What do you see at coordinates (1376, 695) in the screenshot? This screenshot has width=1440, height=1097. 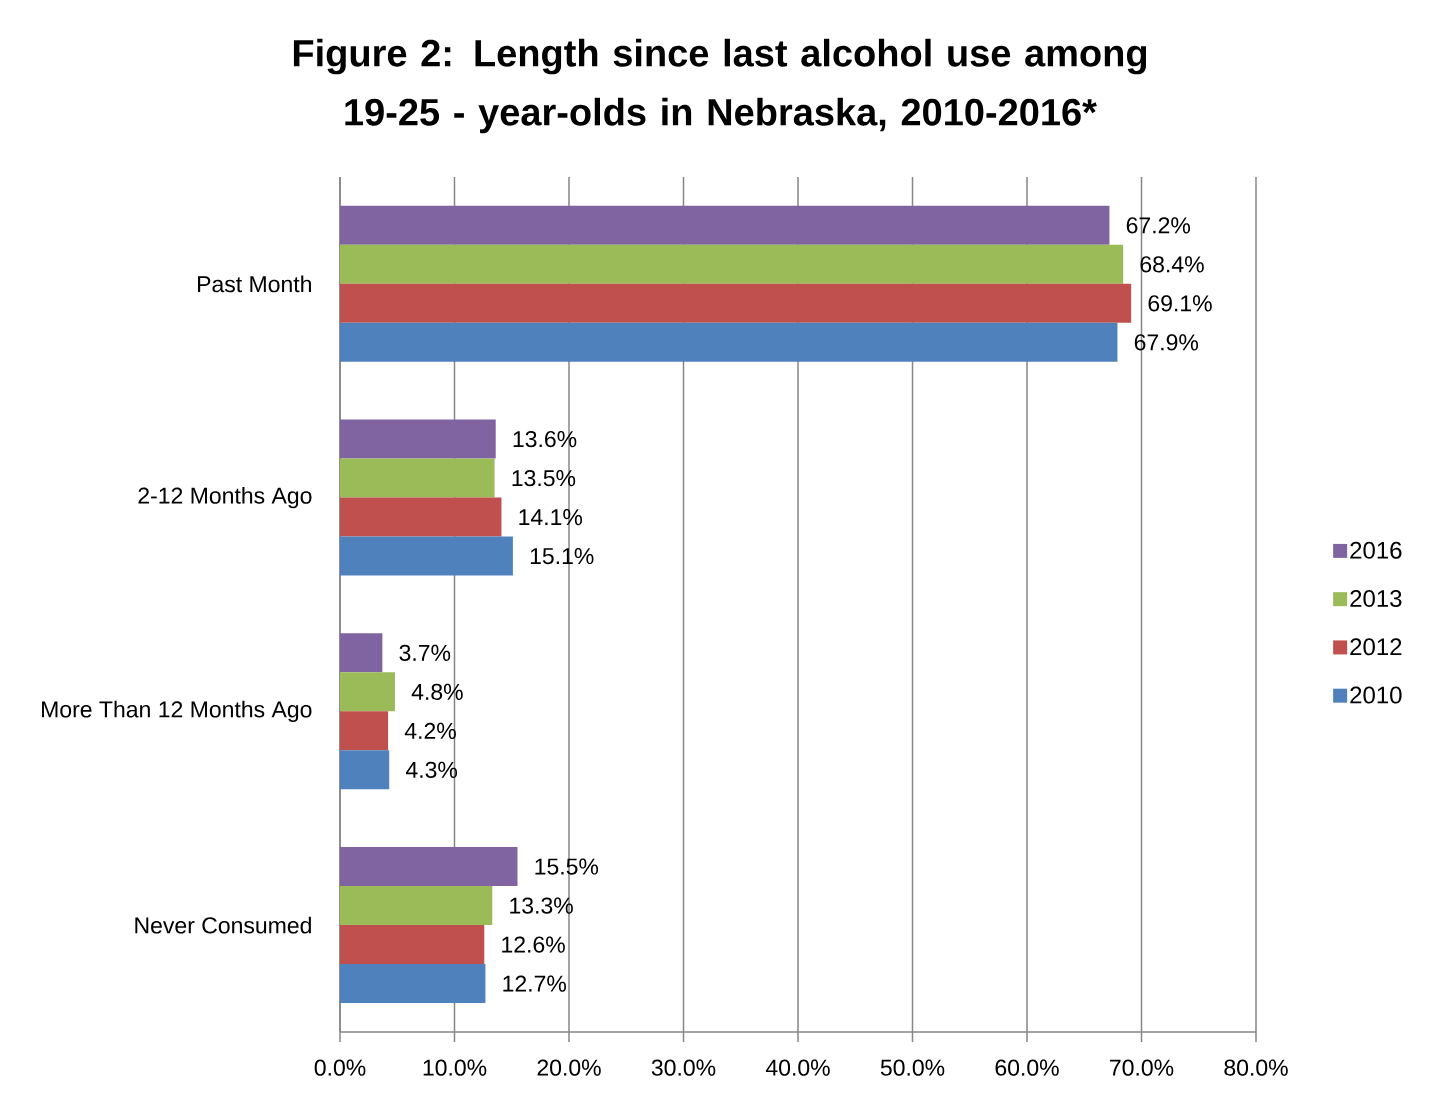 I see `legend-label: 2010` at bounding box center [1376, 695].